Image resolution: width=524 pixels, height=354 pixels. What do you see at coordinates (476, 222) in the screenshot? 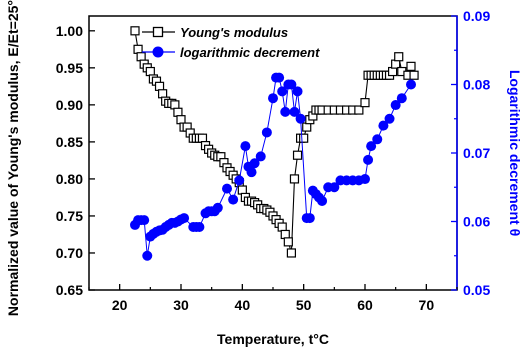
I see `y-right-tick-label-1: 0.06` at bounding box center [476, 222].